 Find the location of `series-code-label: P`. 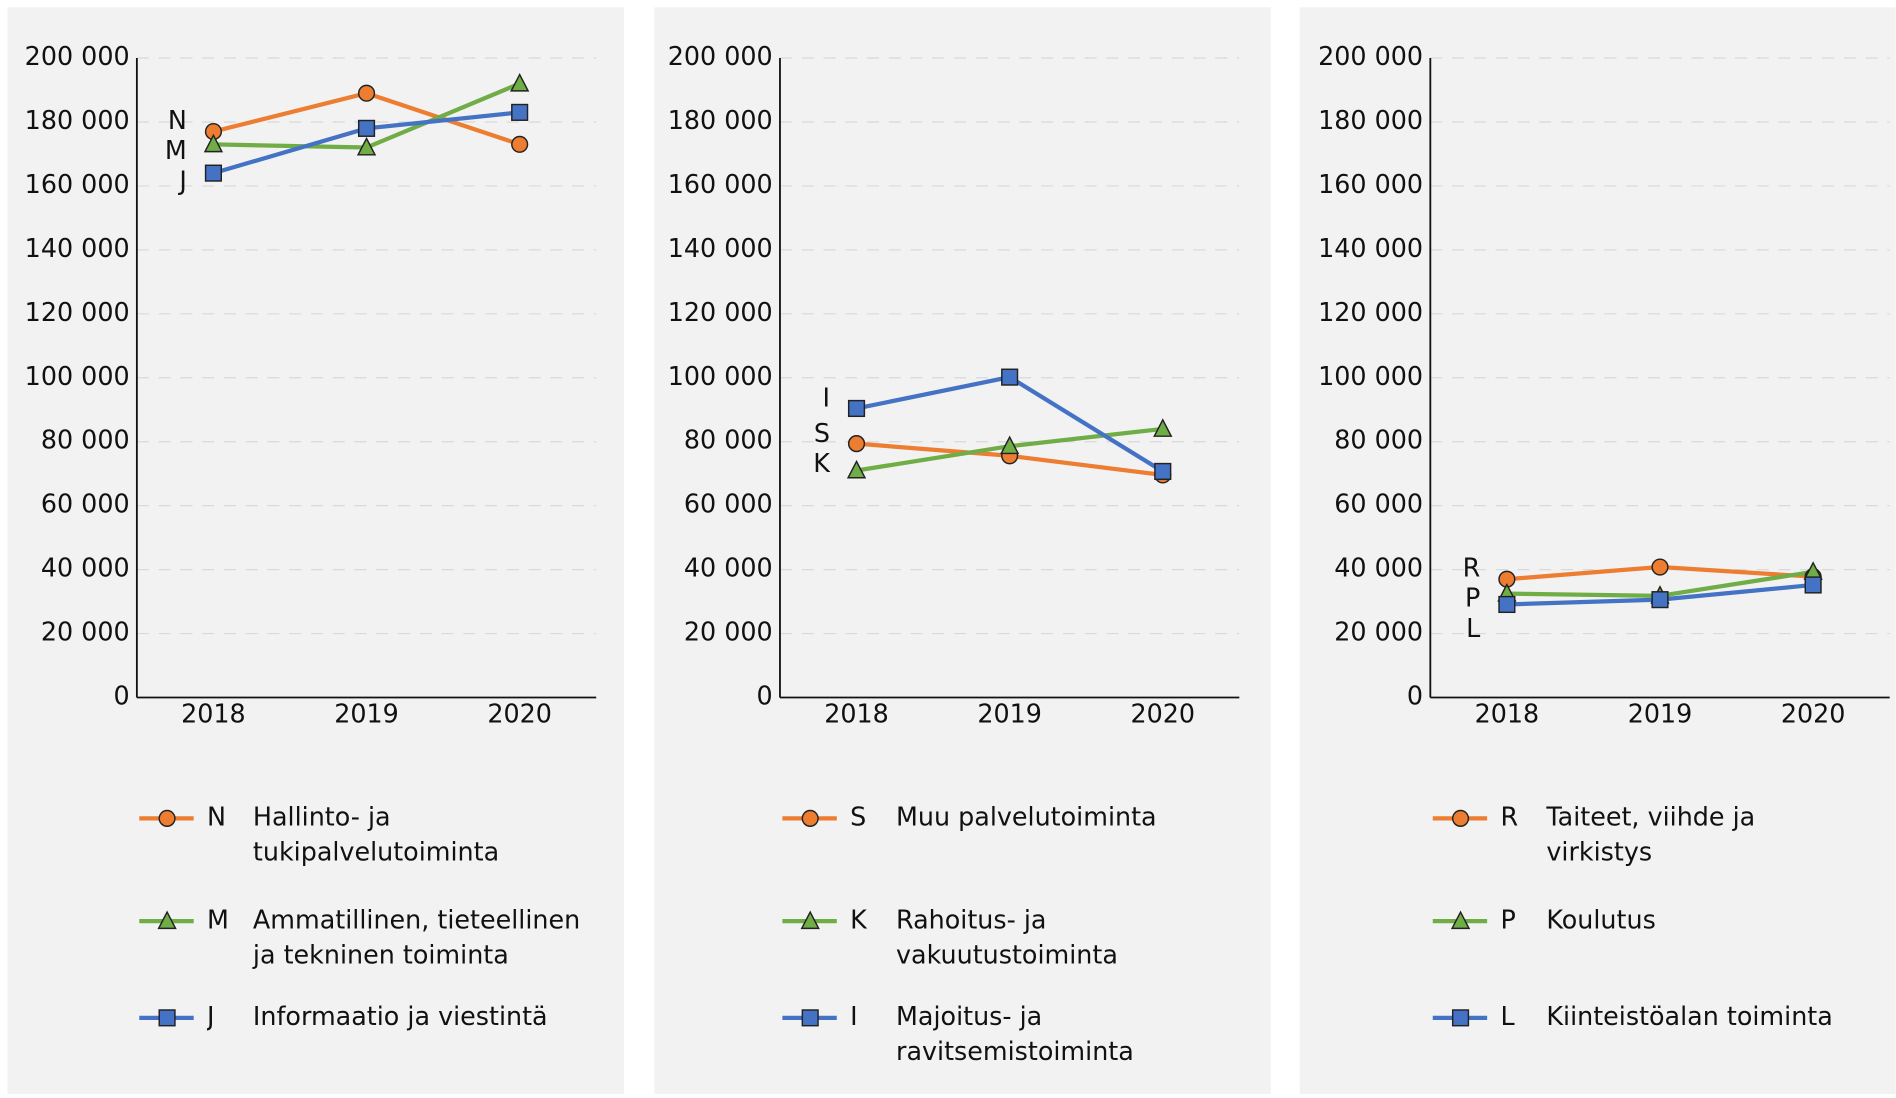

series-code-label: P is located at coordinates (1472, 598).